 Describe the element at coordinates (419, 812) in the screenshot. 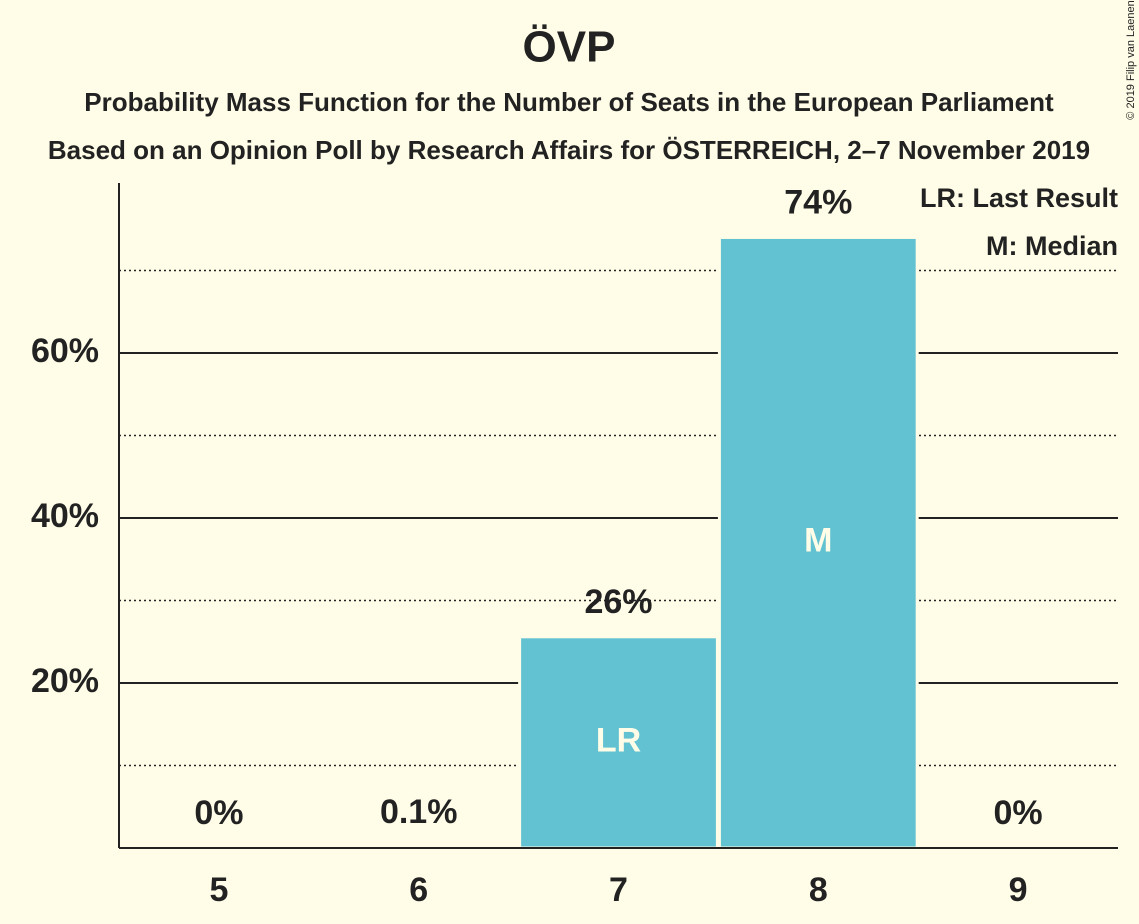

I see `value-label: 0.1%` at that location.